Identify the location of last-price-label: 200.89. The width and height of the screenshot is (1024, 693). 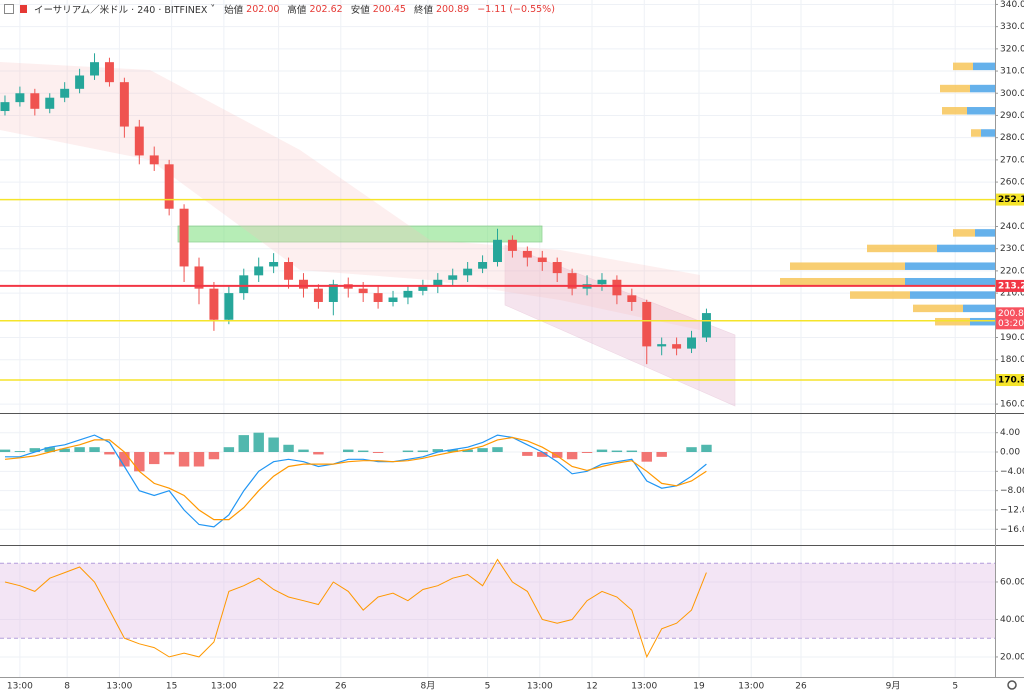
(1011, 314).